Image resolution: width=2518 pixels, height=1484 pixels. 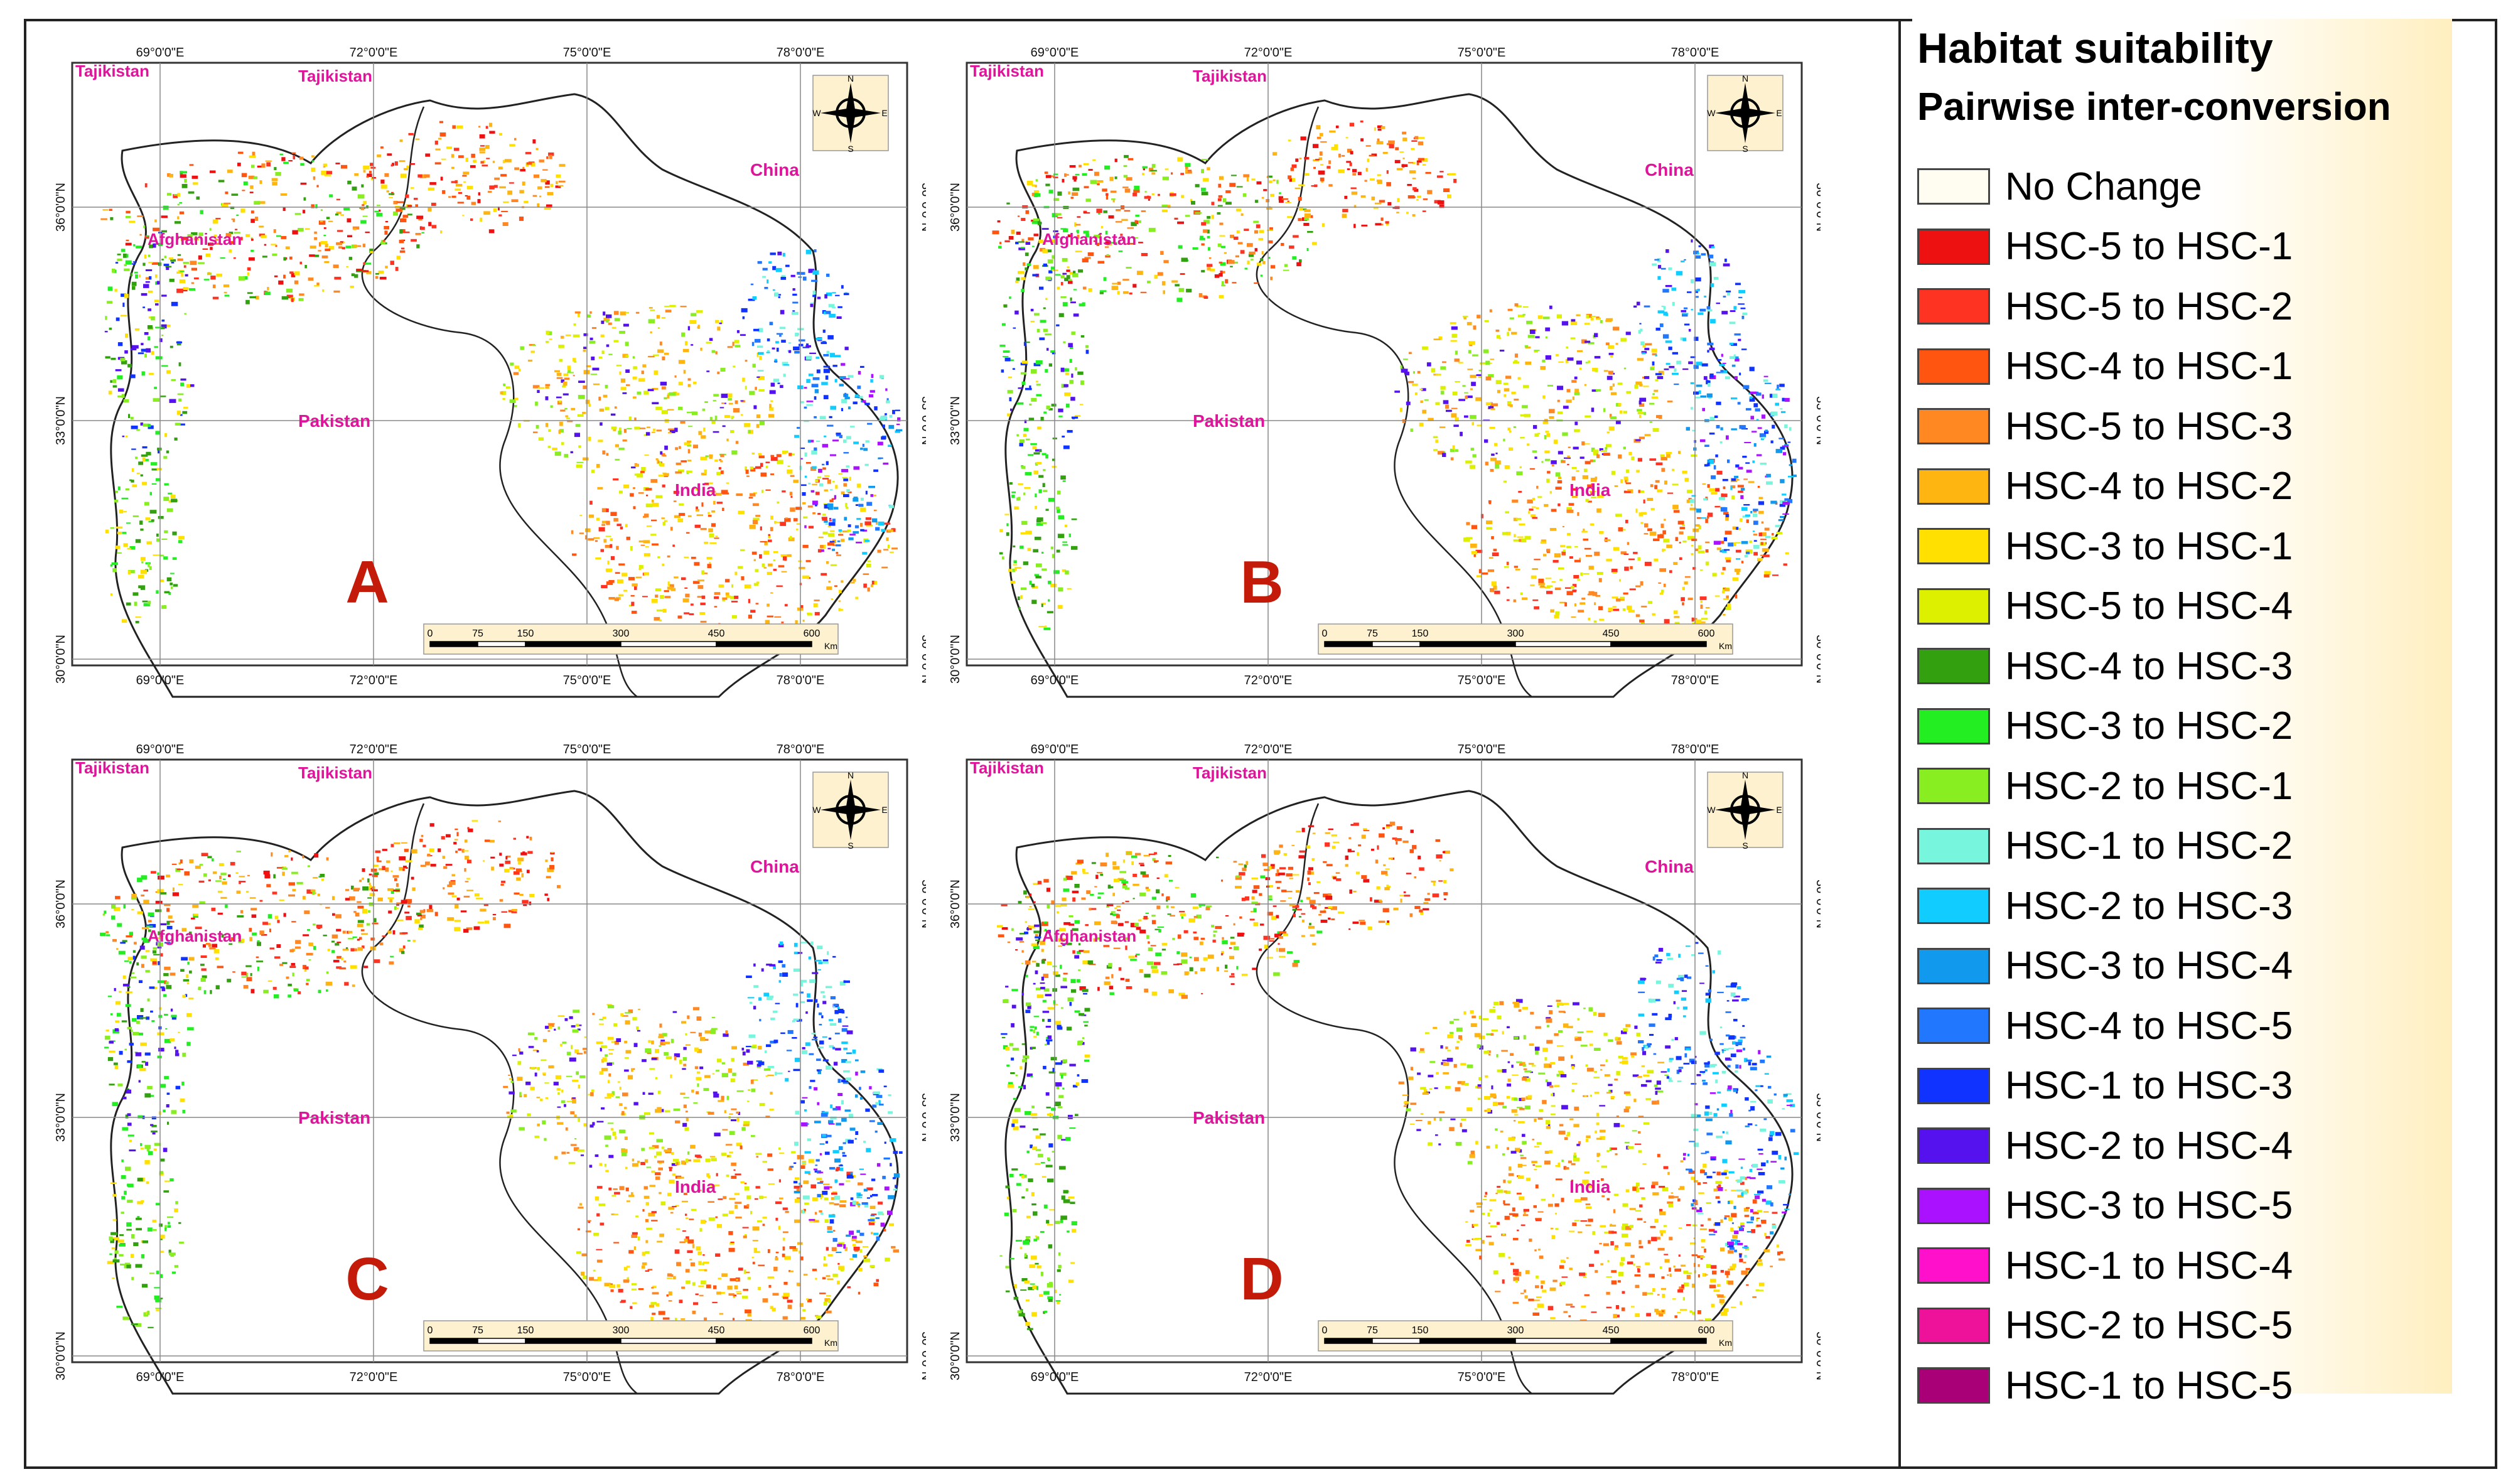 I want to click on lon-label-bottom: 69°0'0"E, so click(x=160, y=680).